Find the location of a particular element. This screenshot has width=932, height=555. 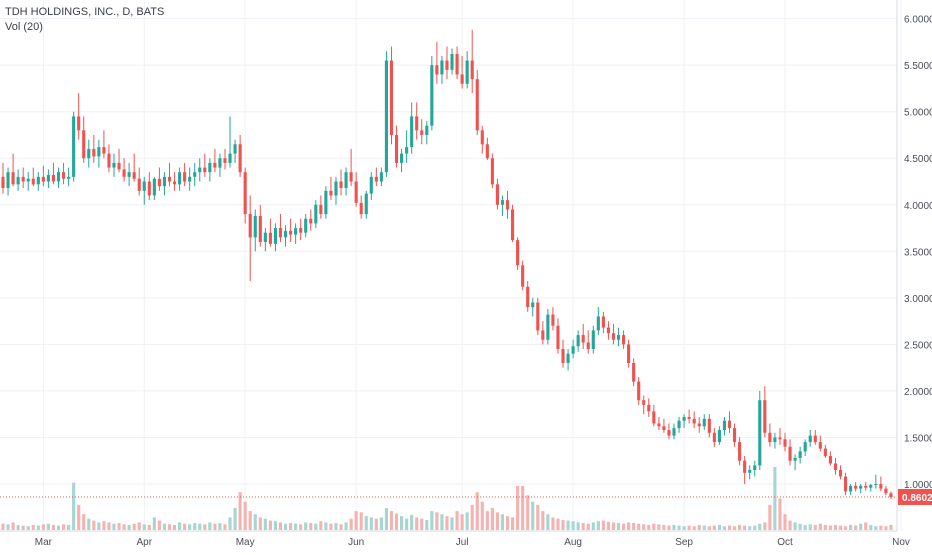

volume-indicator-label: Vol (20) is located at coordinates (24, 27).